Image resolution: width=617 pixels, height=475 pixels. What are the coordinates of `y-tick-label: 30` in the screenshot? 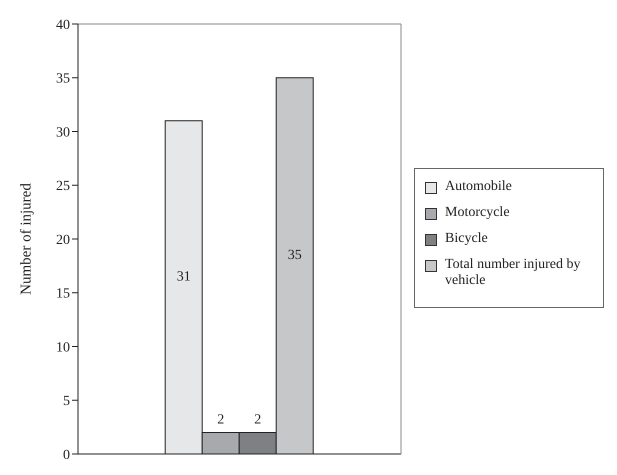 It's located at (63, 132).